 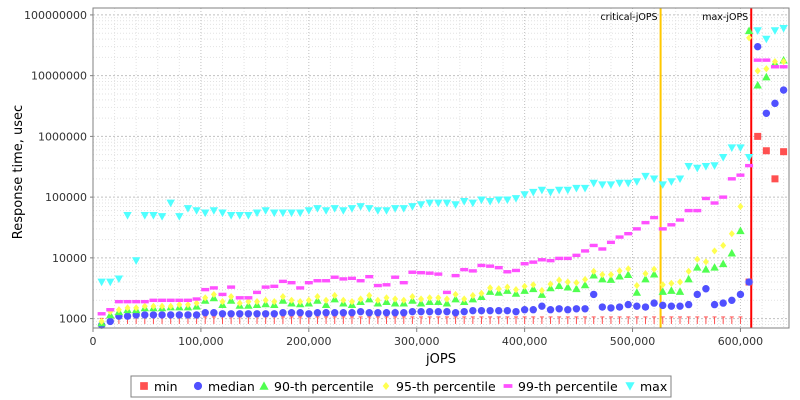 I want to click on y-tick-label: 100000, so click(x=66, y=197).